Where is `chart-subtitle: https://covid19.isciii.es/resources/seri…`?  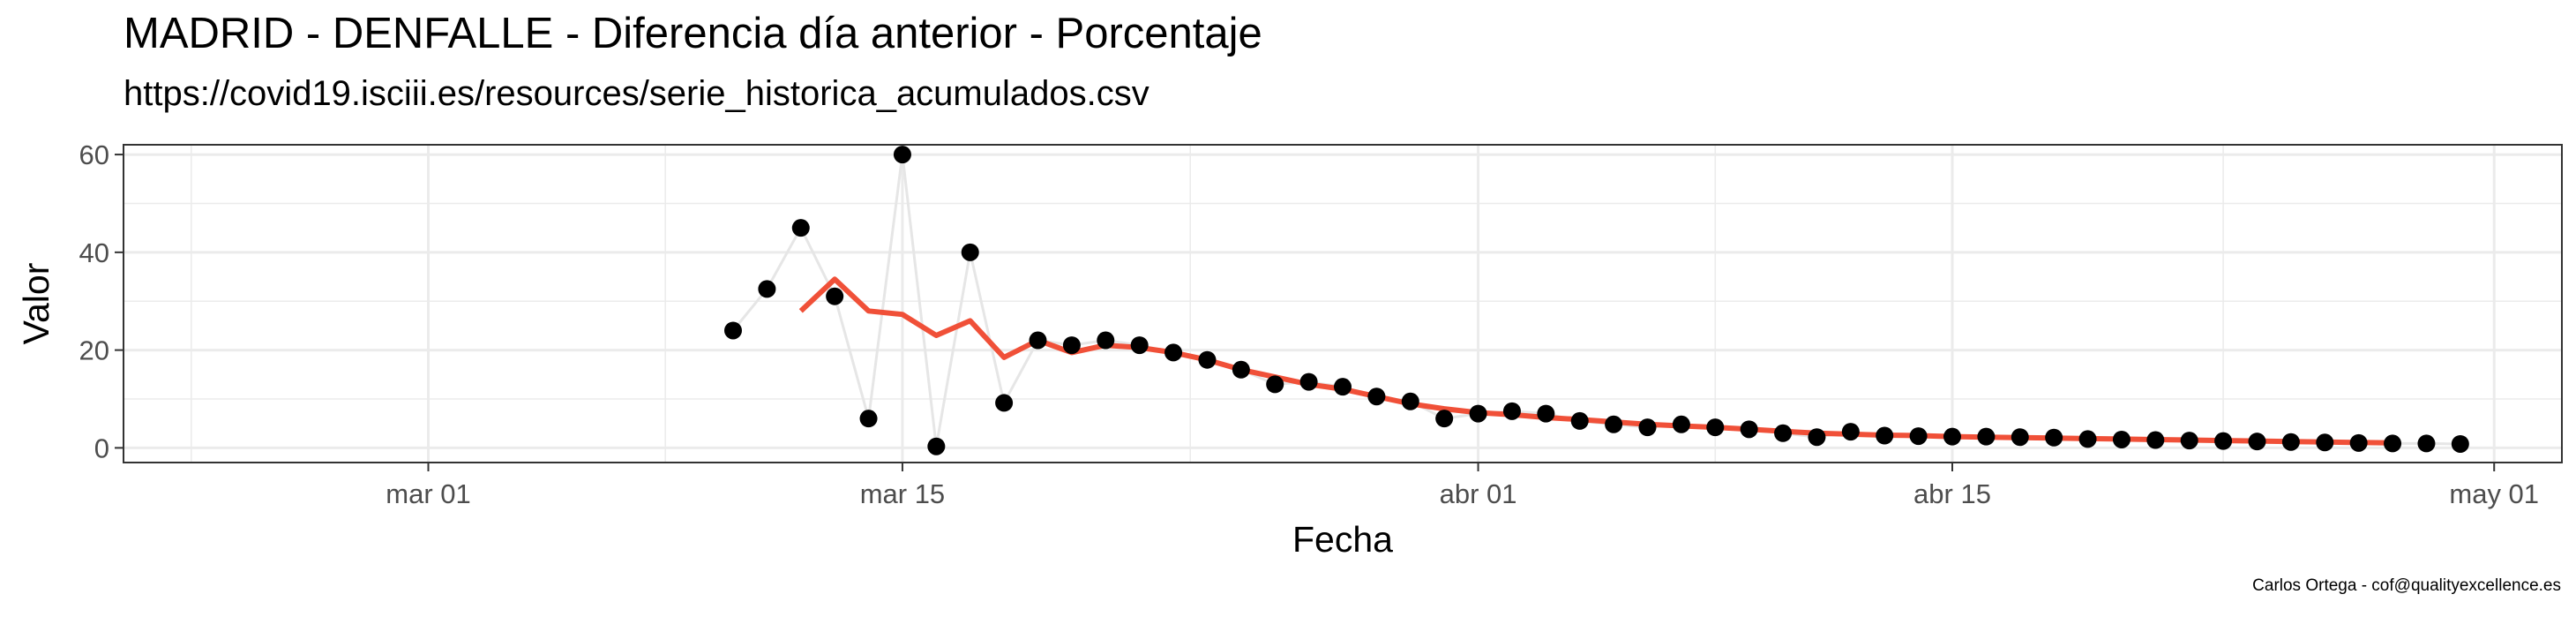
chart-subtitle: https://covid19.isciii.es/resources/seri… is located at coordinates (637, 93).